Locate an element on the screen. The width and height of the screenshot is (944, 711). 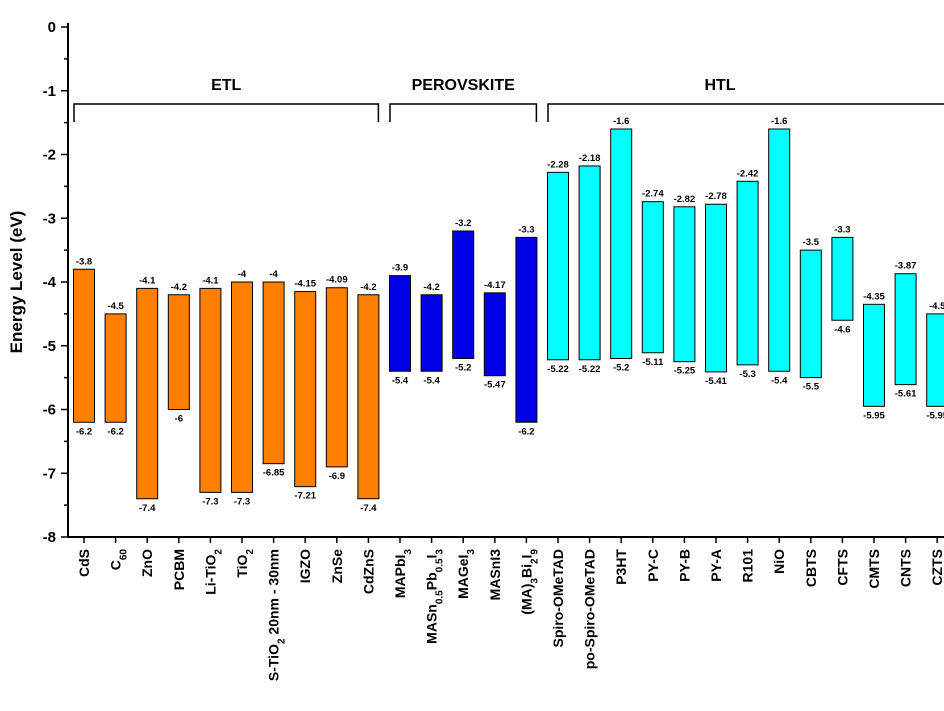
bottom-value-label: -5.25 is located at coordinates (685, 371).